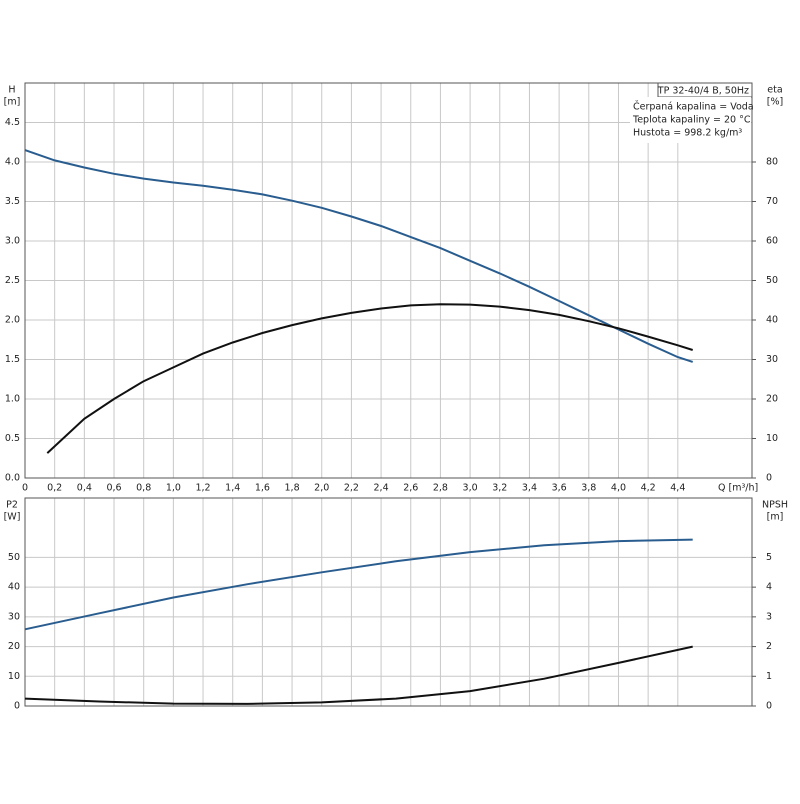 The image size is (800, 804). What do you see at coordinates (775, 102) in the screenshot?
I see `y2-axis-unit: [%]` at bounding box center [775, 102].